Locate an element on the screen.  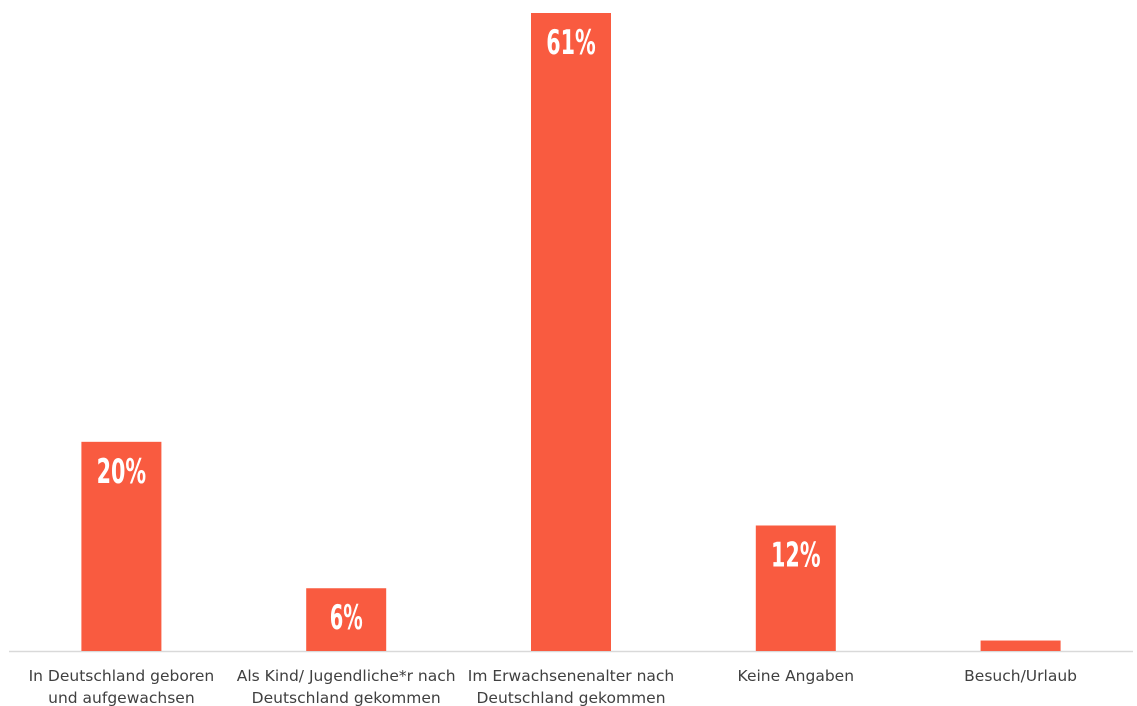
tick-label-line: Als Kind/ Jugendliche*r nach is located at coordinates (346, 676).